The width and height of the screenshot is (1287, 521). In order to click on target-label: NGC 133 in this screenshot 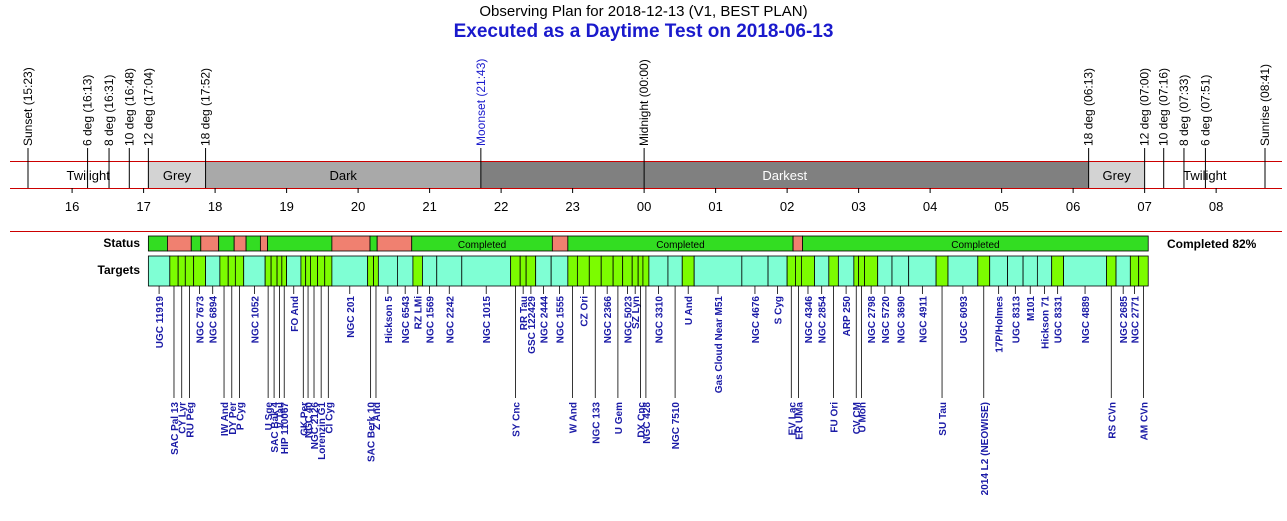, I will do `click(596, 423)`.